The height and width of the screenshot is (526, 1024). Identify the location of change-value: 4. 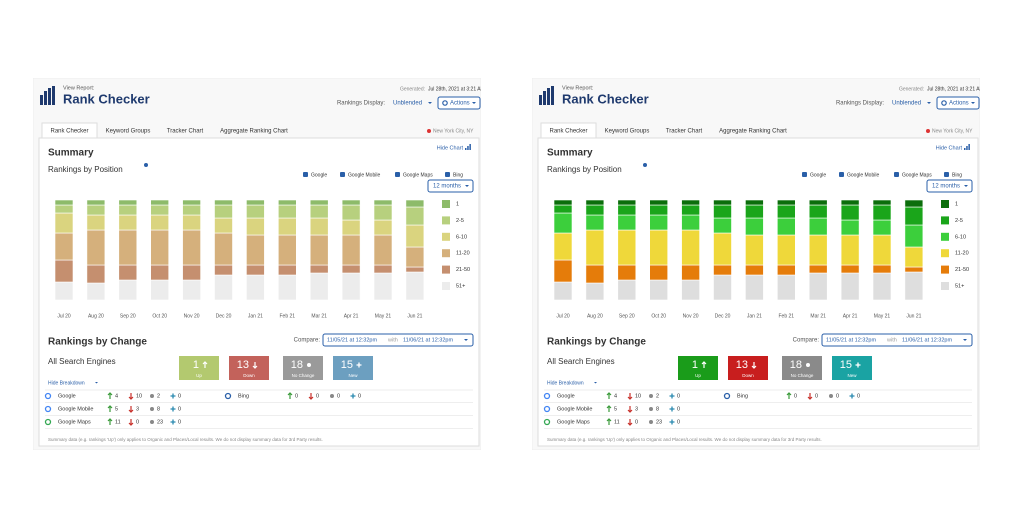
(116, 396).